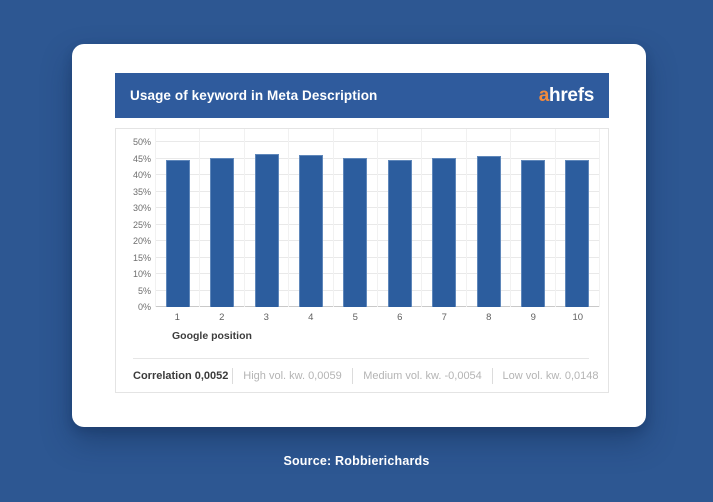 This screenshot has height=502, width=713. I want to click on stats-divider-line, so click(361, 358).